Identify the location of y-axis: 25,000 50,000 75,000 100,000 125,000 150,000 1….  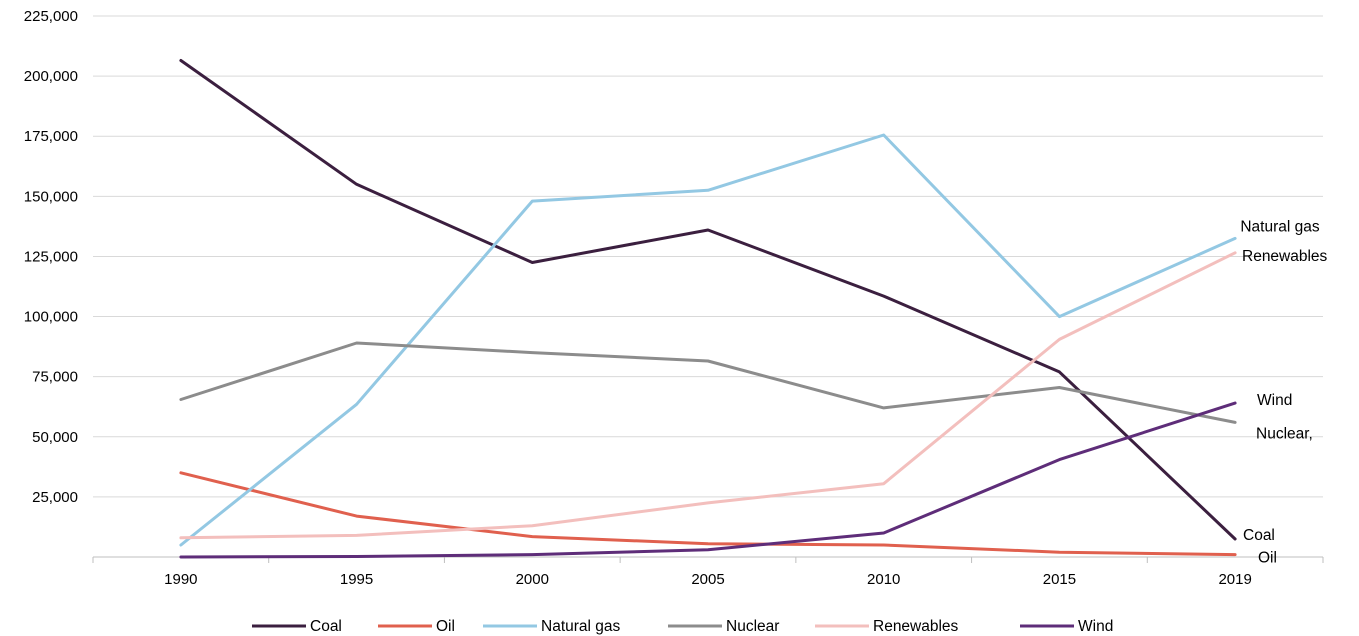
(51, 257).